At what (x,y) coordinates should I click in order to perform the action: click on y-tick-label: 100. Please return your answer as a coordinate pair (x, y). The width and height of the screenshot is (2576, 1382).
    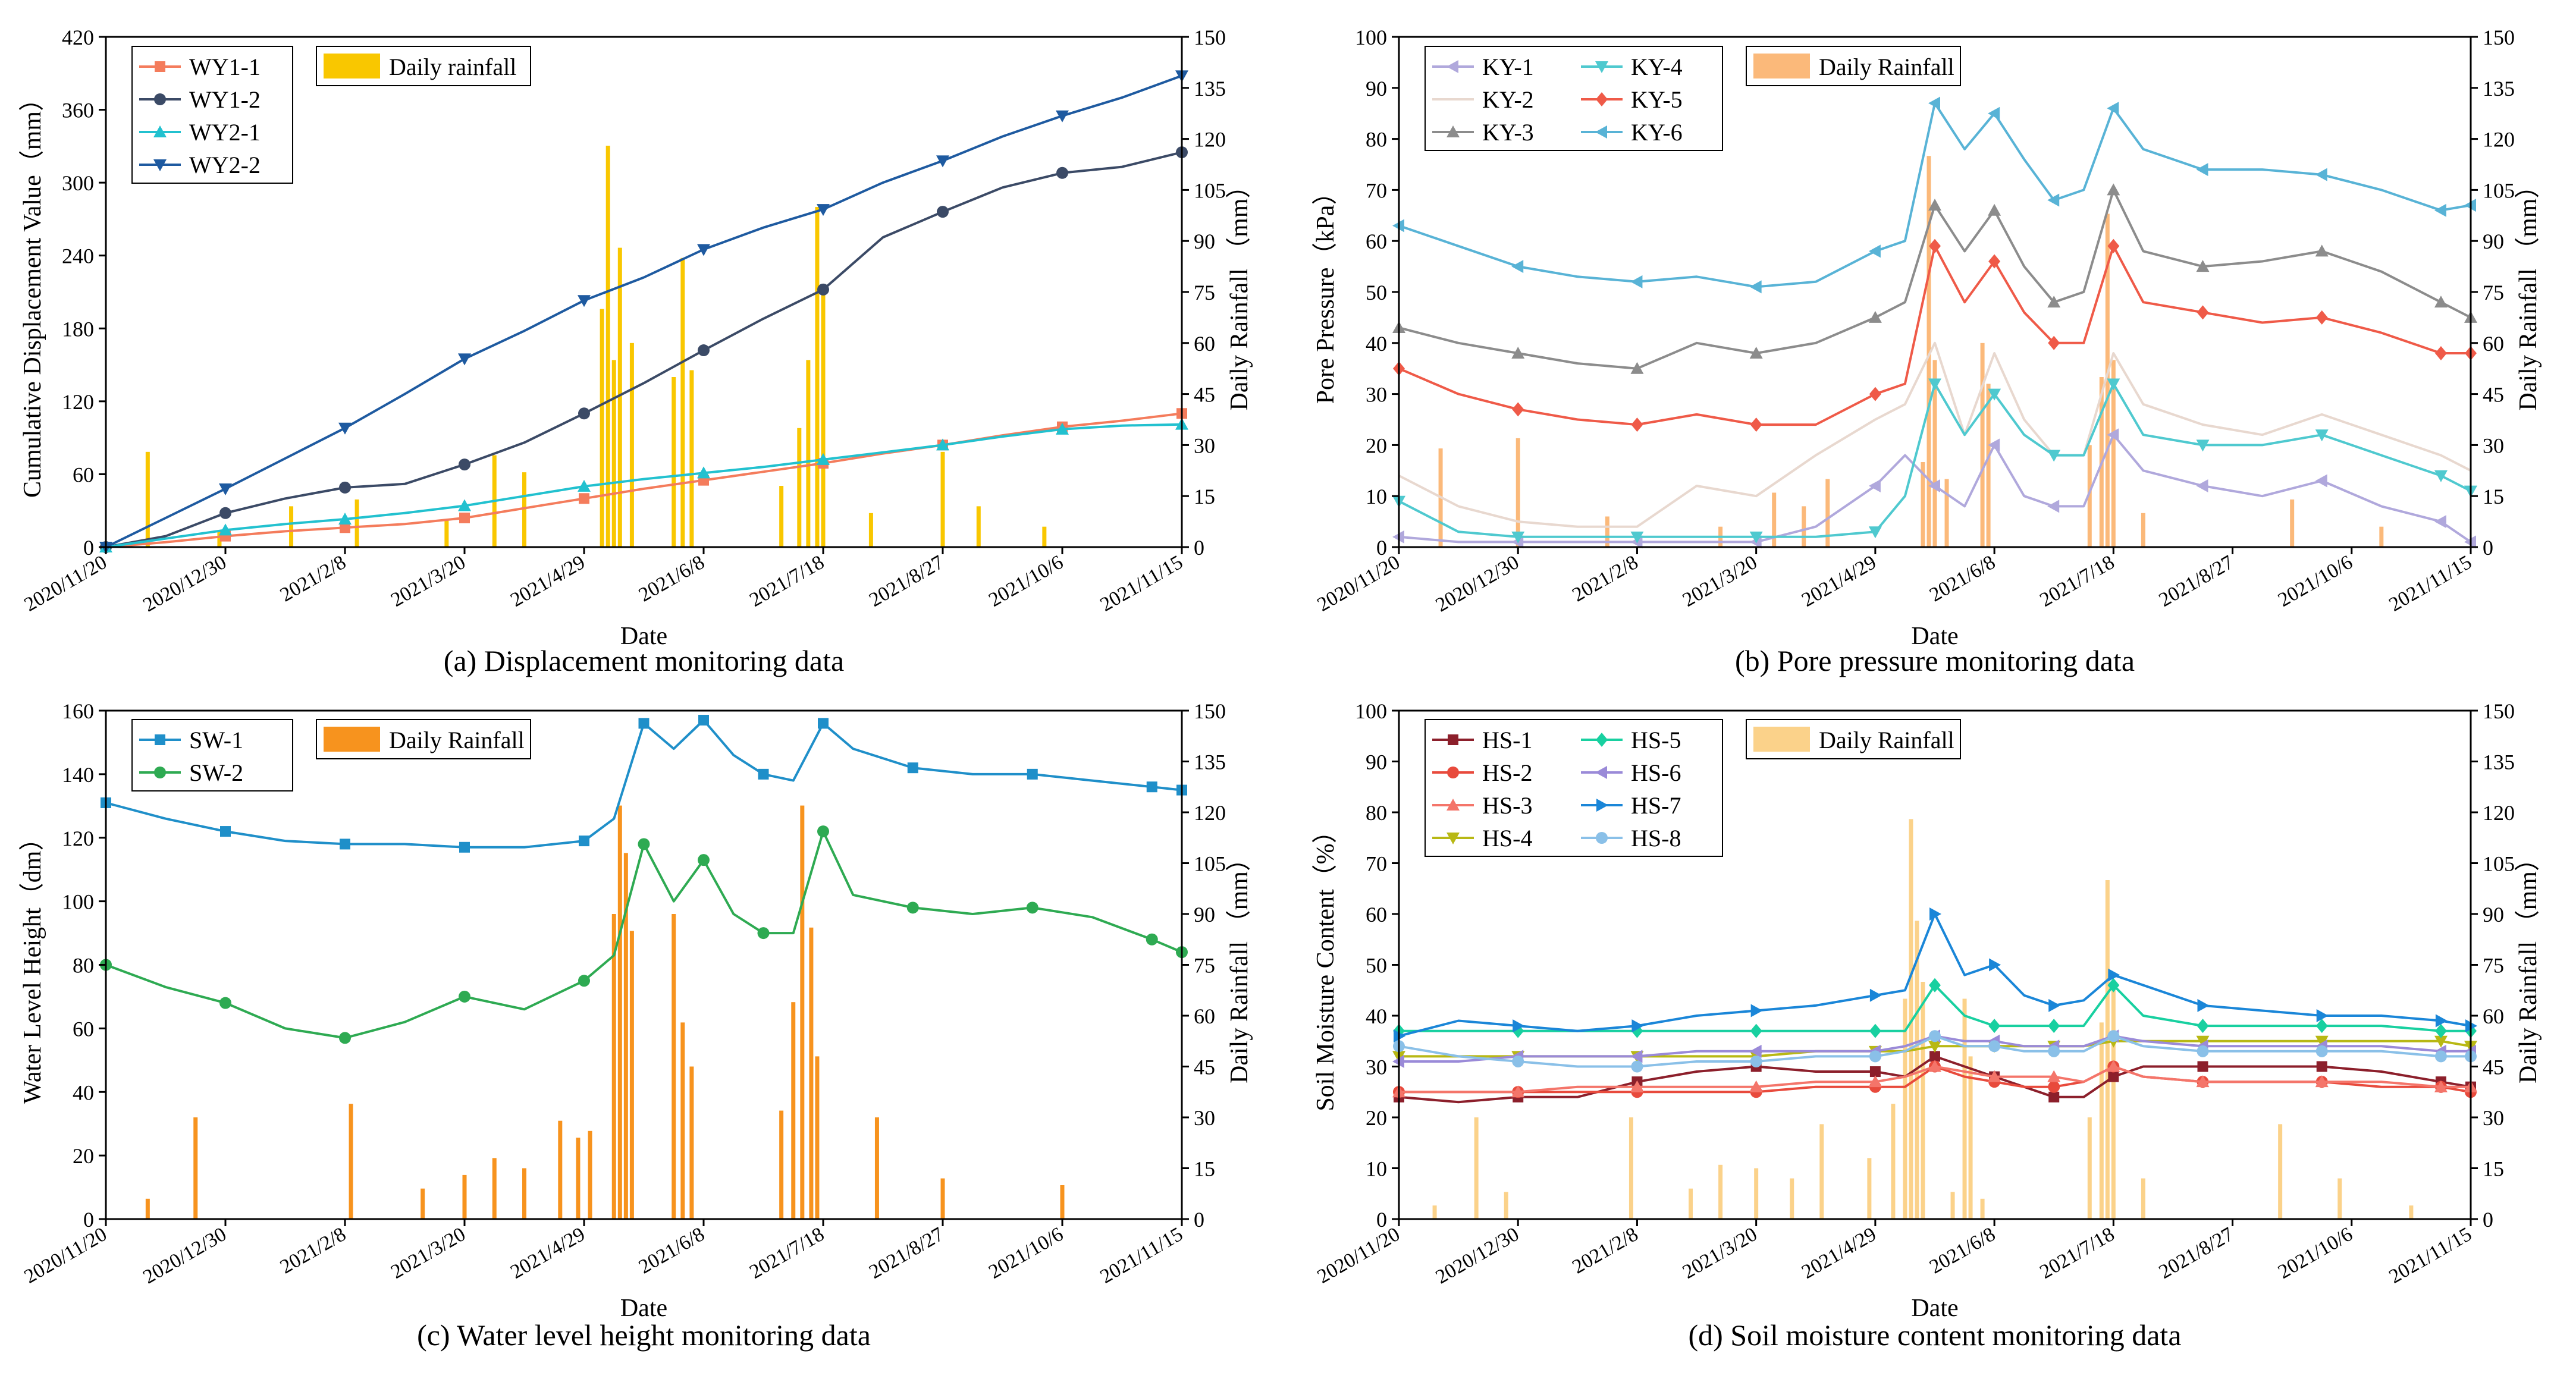
    Looking at the image, I should click on (78, 902).